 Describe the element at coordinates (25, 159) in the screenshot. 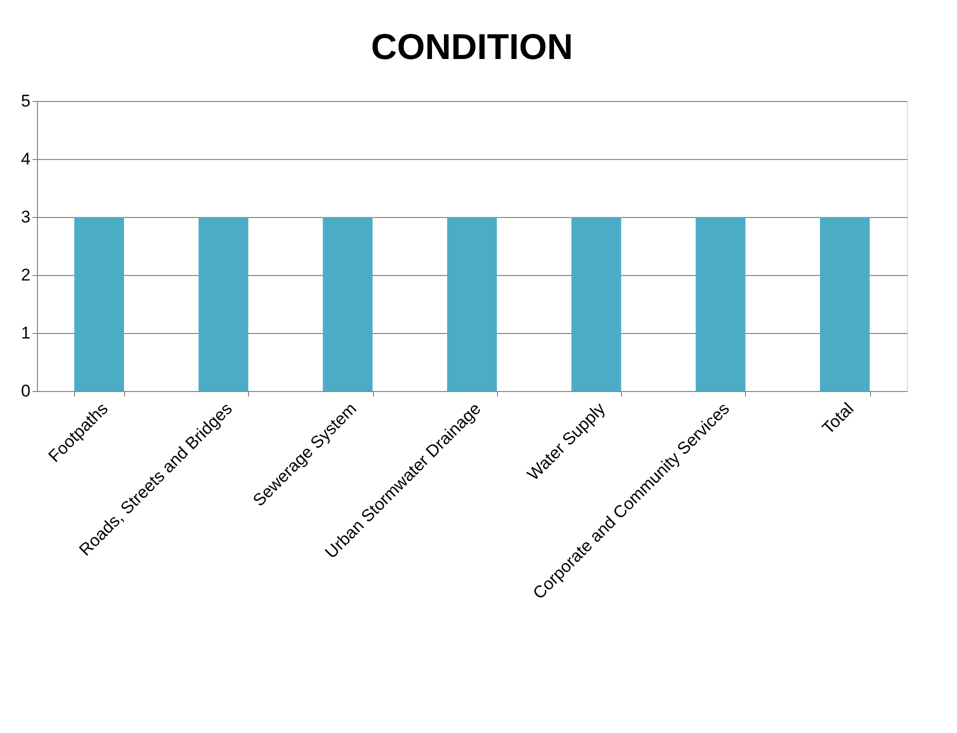

I see `y-tick-label: 4` at that location.